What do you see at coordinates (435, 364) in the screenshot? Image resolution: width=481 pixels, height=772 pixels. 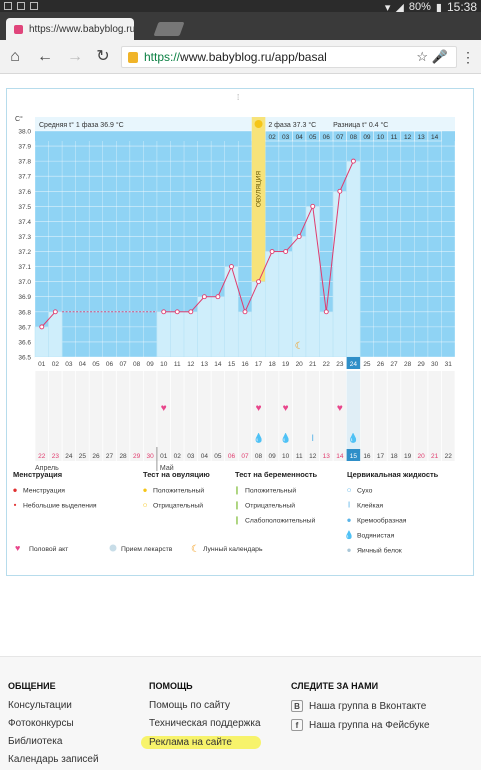 I see `x-day-label: 30` at bounding box center [435, 364].